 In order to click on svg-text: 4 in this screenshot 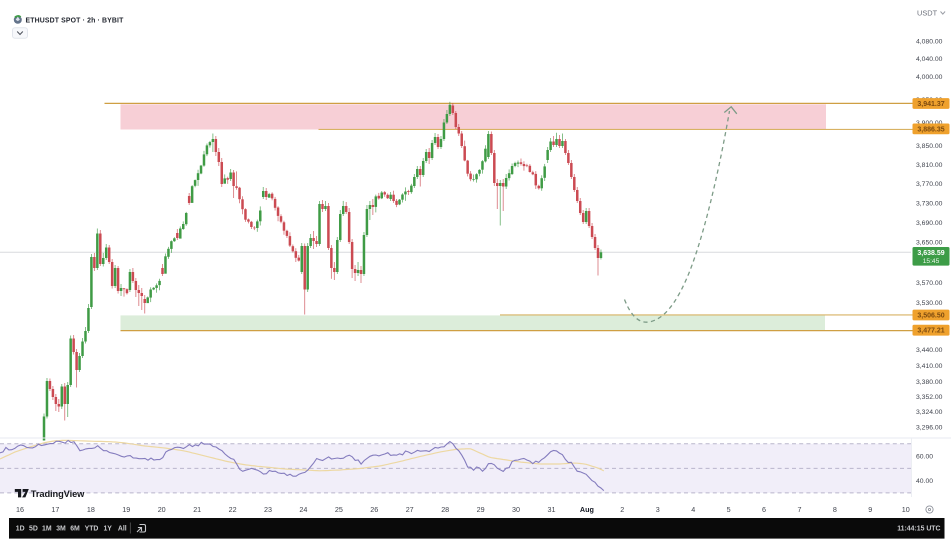, I will do `click(693, 509)`.